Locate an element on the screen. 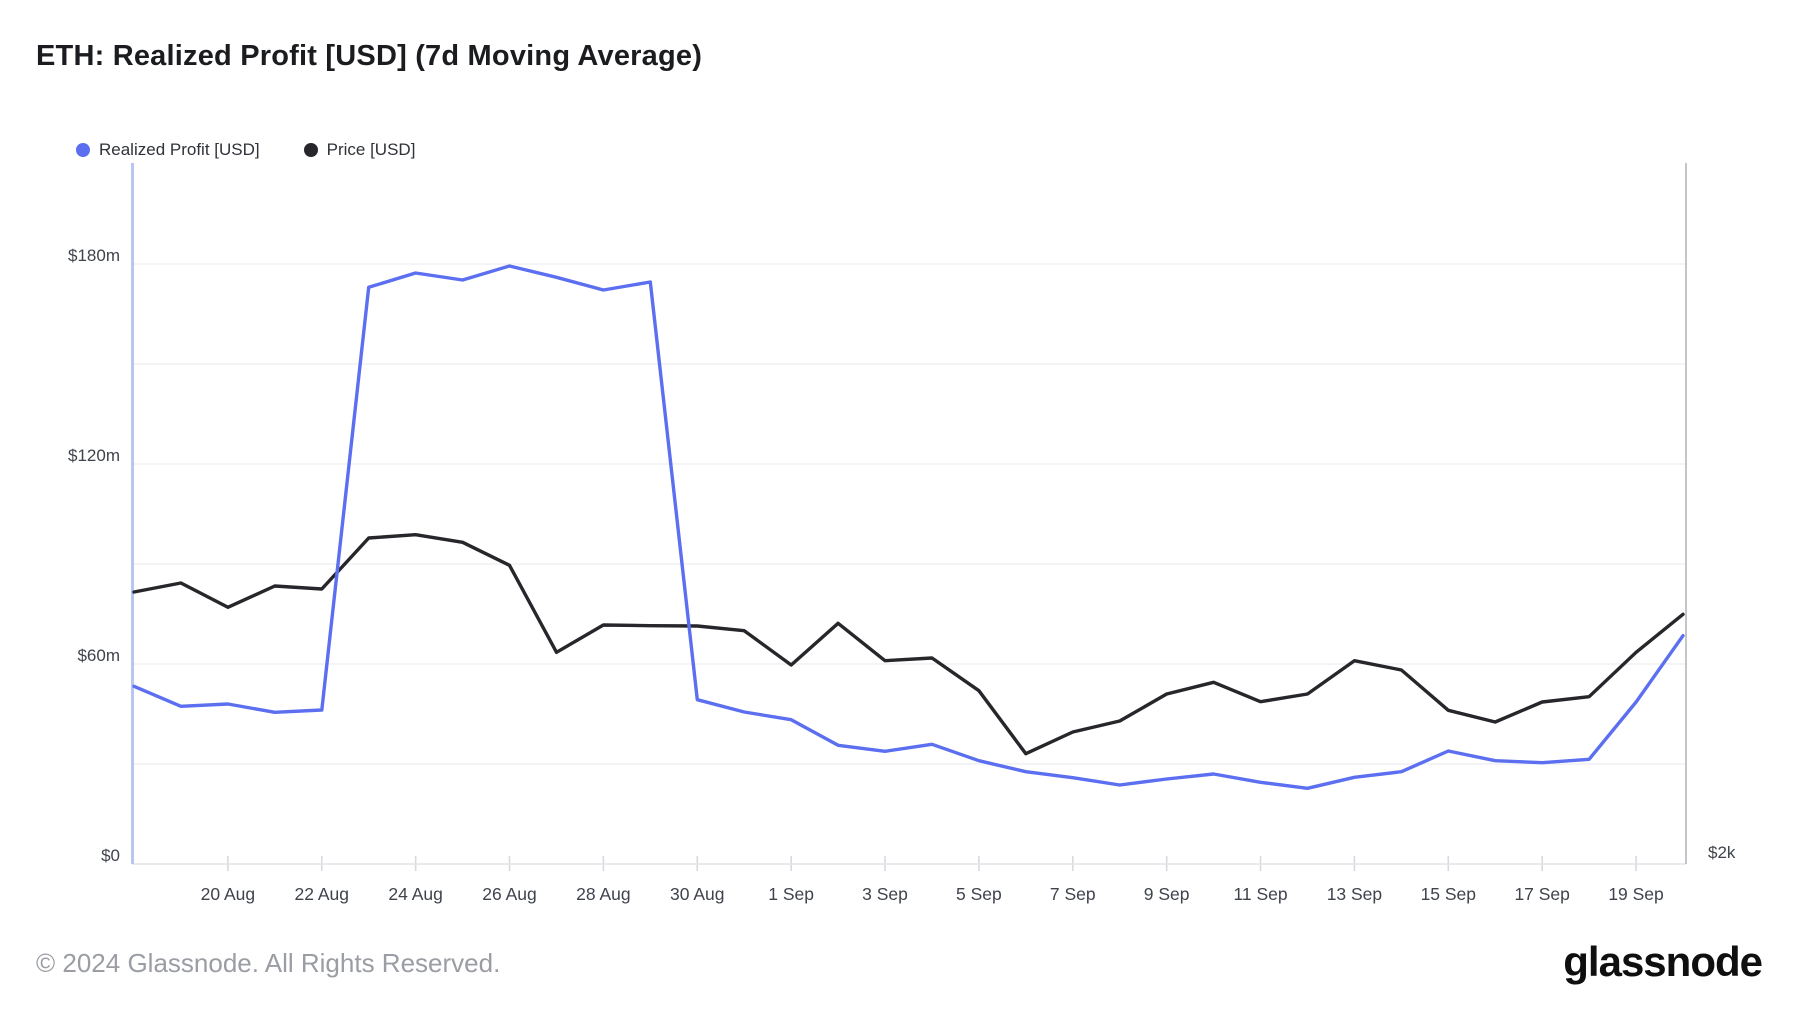 This screenshot has width=1800, height=1013. x-axis-label: 24 Aug is located at coordinates (415, 894).